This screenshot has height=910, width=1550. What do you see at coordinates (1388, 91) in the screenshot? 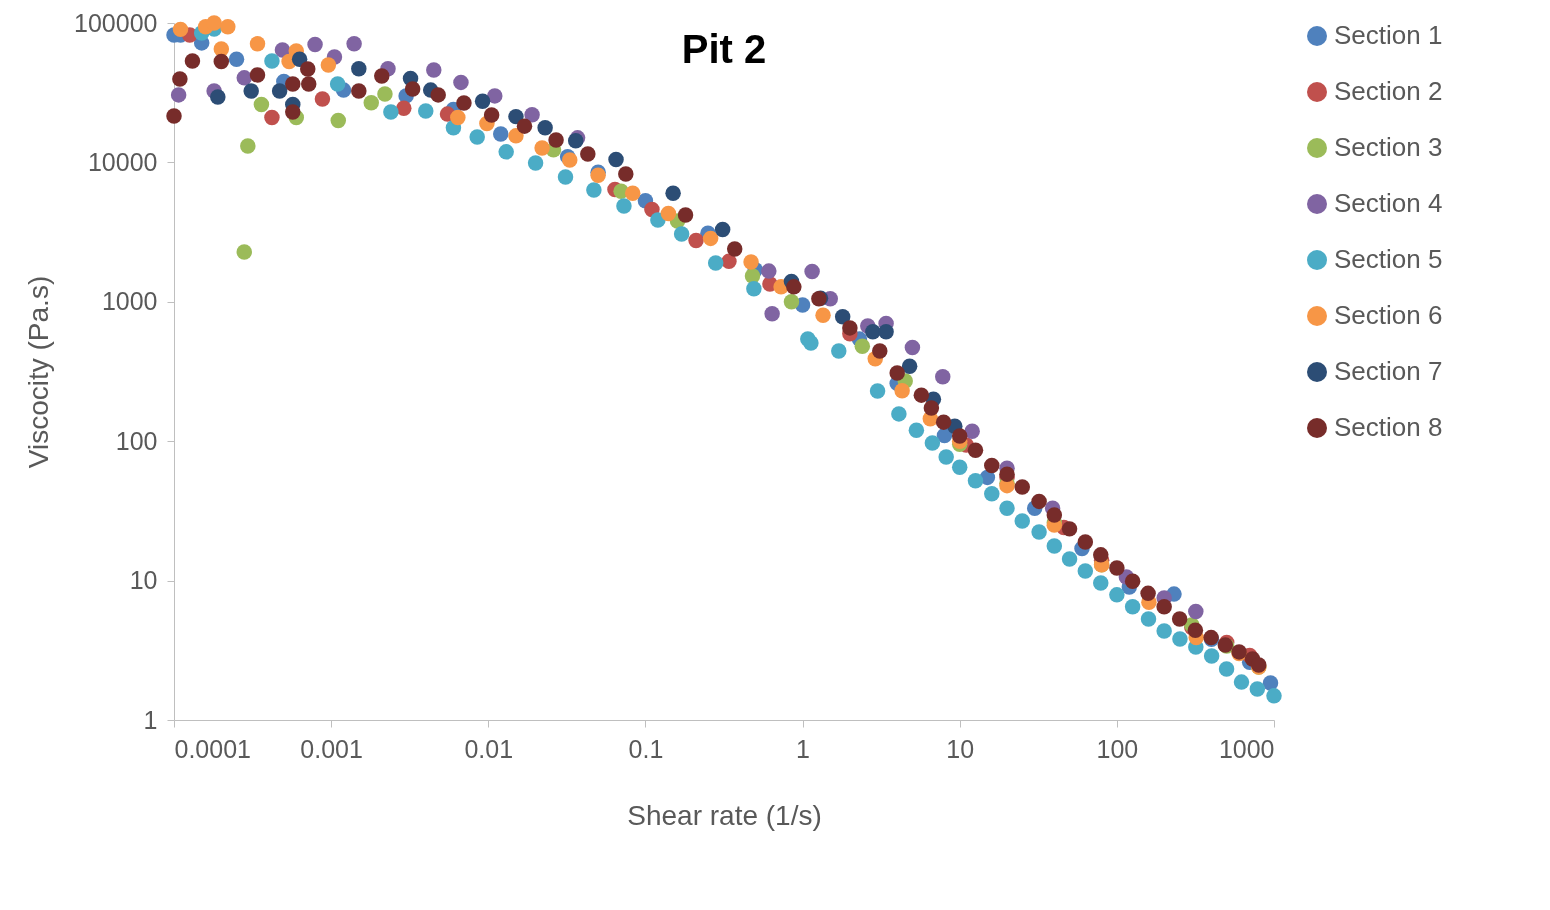
I see `legend-label: Section 2` at bounding box center [1388, 91].